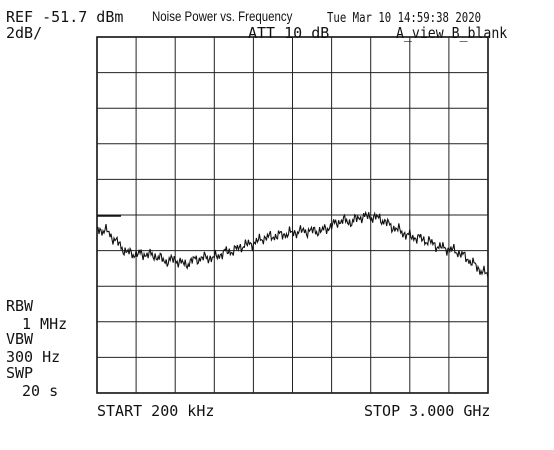 Image resolution: width=554 pixels, height=450 pixels. Describe the element at coordinates (452, 33) in the screenshot. I see `trace-view-mode: A_view B_blank` at that location.